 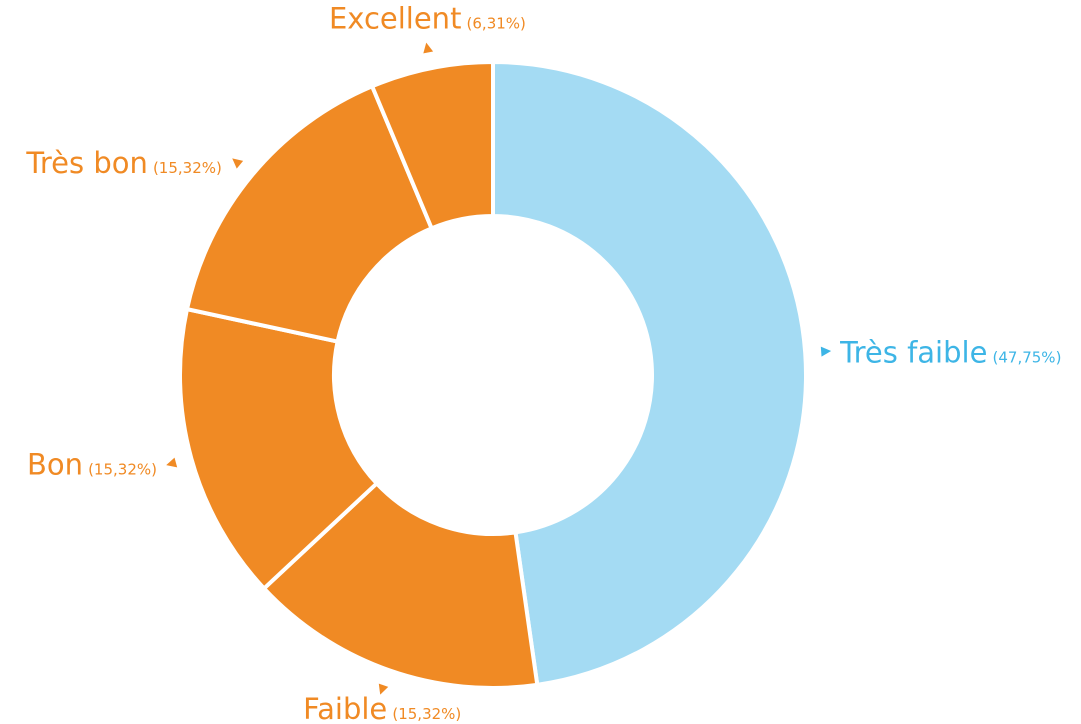 What do you see at coordinates (395, 19) in the screenshot?
I see `category-label: Excellent` at bounding box center [395, 19].